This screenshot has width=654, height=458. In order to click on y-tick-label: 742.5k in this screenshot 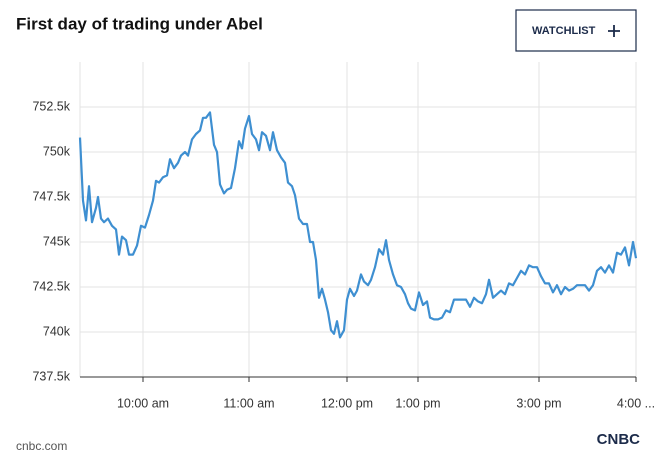, I will do `click(51, 286)`.